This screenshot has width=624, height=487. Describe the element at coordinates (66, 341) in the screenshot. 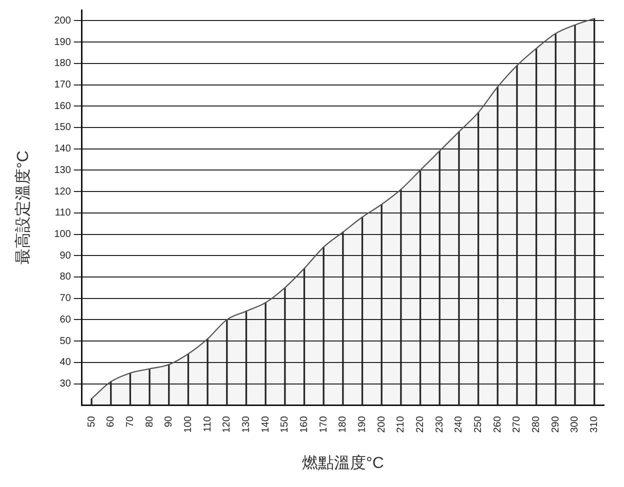

I see `y-tick-label: 50` at that location.